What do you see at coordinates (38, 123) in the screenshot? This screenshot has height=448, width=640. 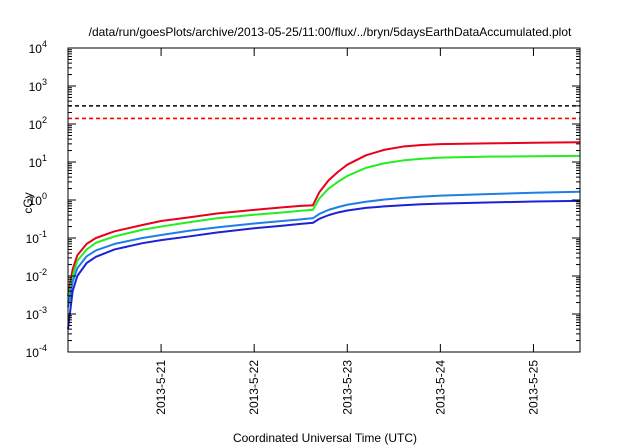 I see `y-tick-label: 10²` at bounding box center [38, 123].